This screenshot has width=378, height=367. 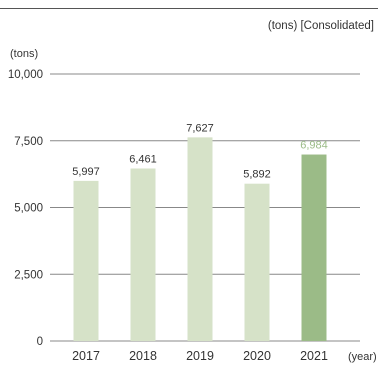 What do you see at coordinates (200, 356) in the screenshot?
I see `x-tick-label: 2019` at bounding box center [200, 356].